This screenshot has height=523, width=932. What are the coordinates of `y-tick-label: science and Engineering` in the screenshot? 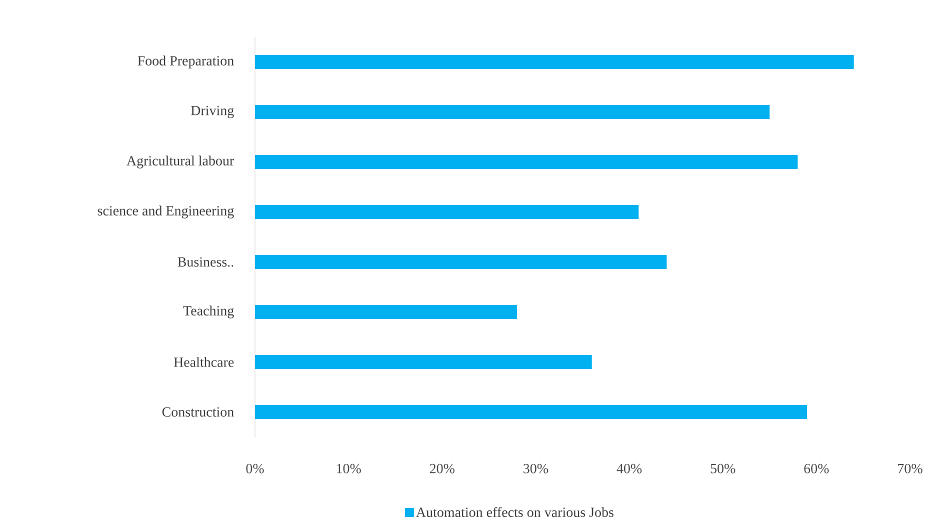 It's located at (166, 212).